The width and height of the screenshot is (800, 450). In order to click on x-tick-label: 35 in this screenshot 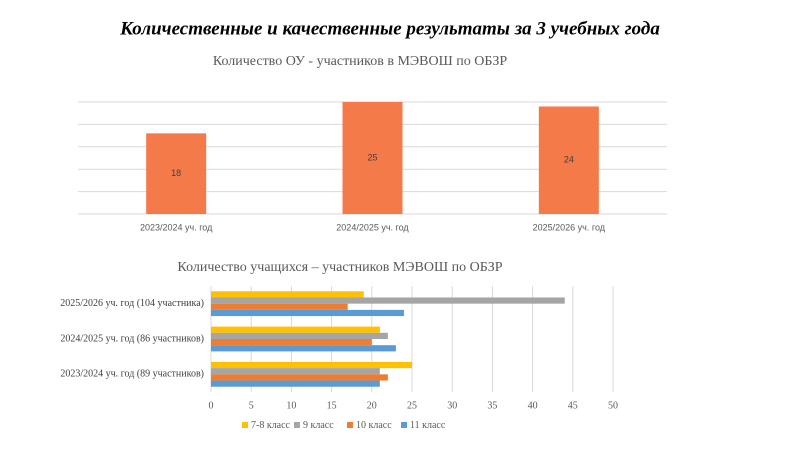, I will do `click(492, 405)`.